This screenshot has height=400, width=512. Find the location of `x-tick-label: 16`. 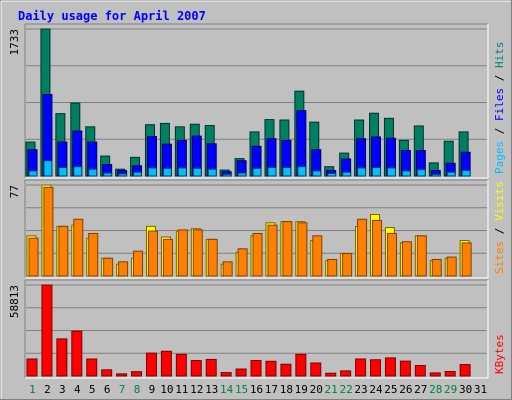

x-tick-label: 16 is located at coordinates (256, 389).